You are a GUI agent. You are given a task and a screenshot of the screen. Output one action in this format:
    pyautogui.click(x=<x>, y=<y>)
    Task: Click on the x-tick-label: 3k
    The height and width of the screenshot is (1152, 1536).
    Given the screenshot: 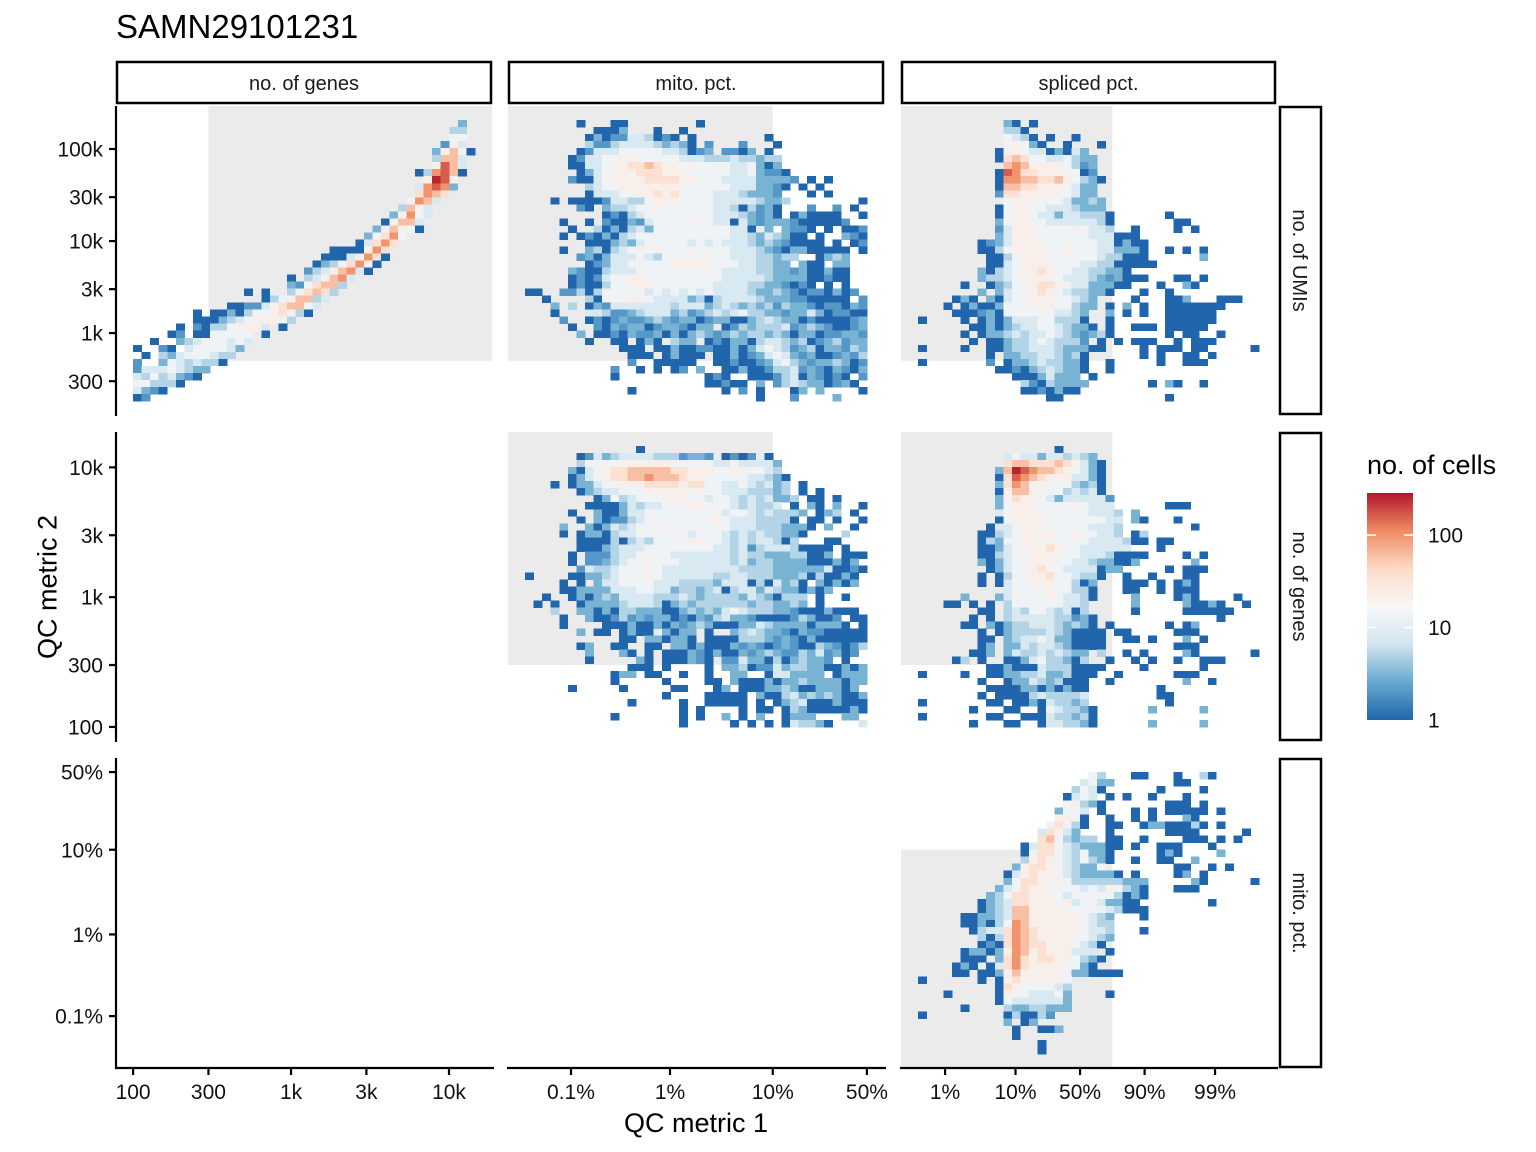 What is the action you would take?
    pyautogui.click(x=366, y=1092)
    